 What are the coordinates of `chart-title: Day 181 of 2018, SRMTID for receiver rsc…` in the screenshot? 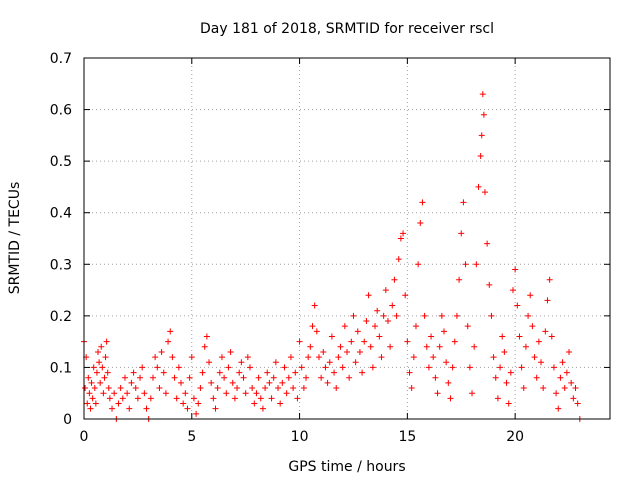 It's located at (347, 29).